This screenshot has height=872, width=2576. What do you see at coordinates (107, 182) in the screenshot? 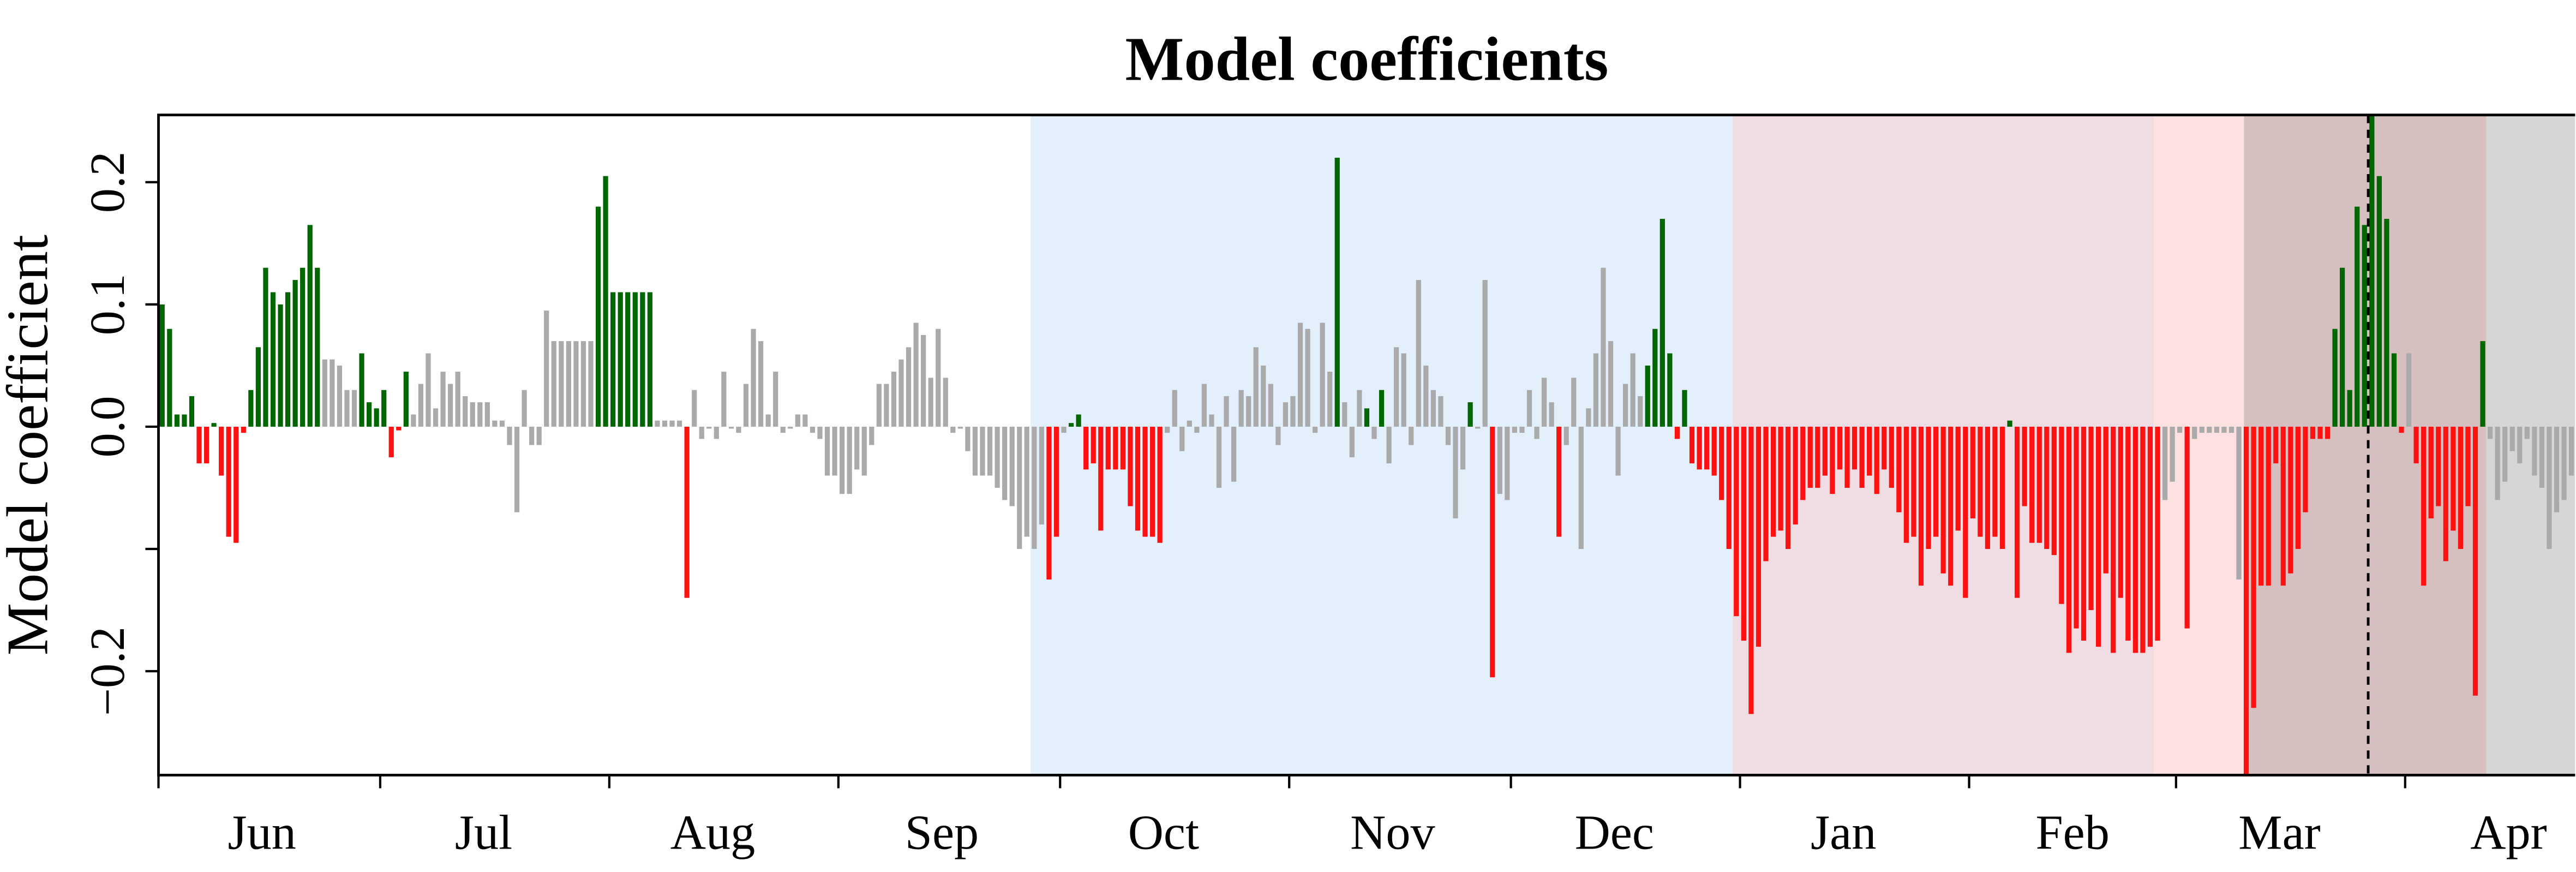
I see `y-tick-label: 0.2` at bounding box center [107, 182].